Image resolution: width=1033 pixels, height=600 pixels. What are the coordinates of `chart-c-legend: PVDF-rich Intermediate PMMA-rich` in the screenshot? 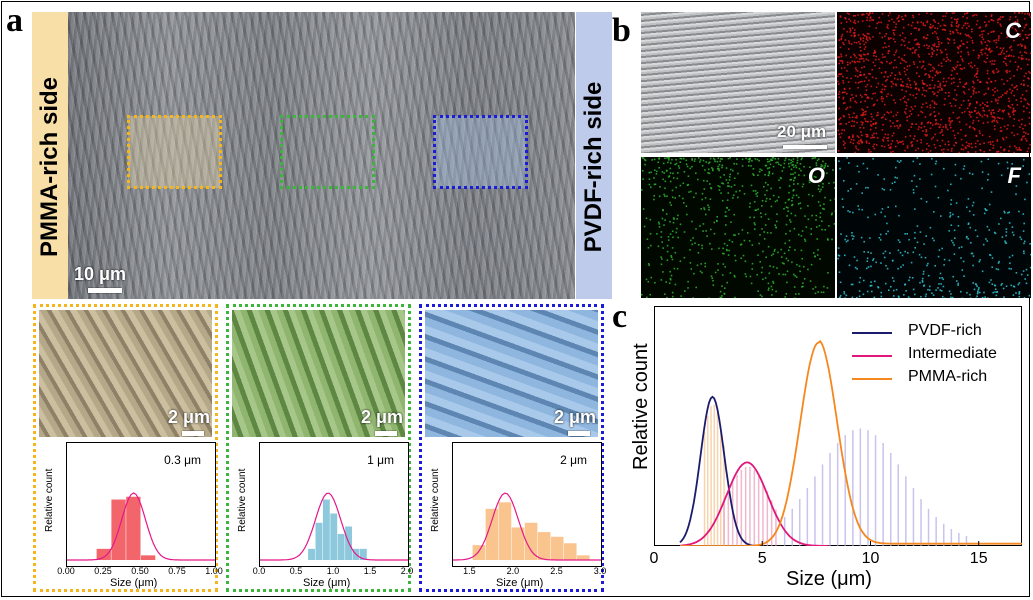 It's located at (940, 362).